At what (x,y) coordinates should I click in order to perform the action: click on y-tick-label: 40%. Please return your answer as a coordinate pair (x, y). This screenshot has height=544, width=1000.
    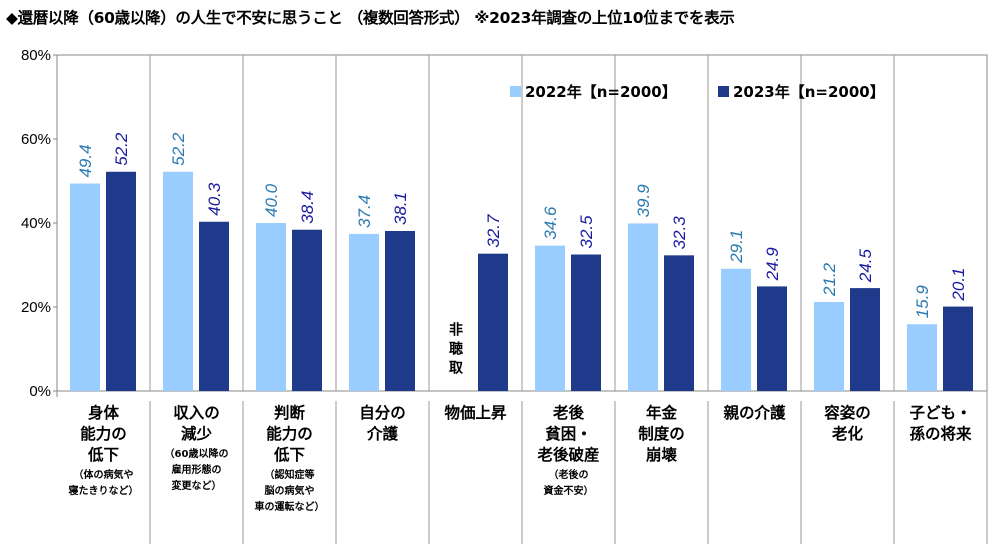
    Looking at the image, I should click on (36, 223).